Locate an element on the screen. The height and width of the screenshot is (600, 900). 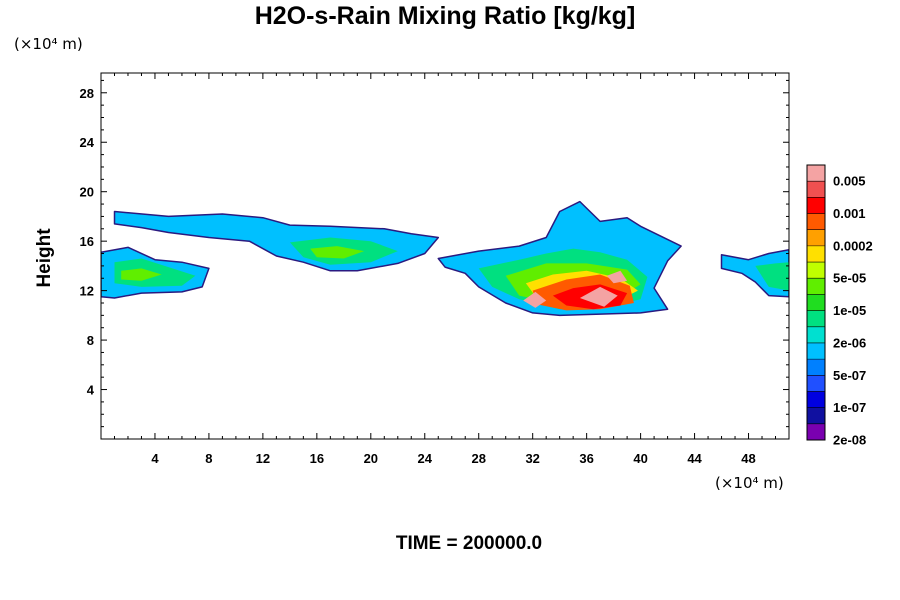
y-tick-label: 16 is located at coordinates (87, 241).